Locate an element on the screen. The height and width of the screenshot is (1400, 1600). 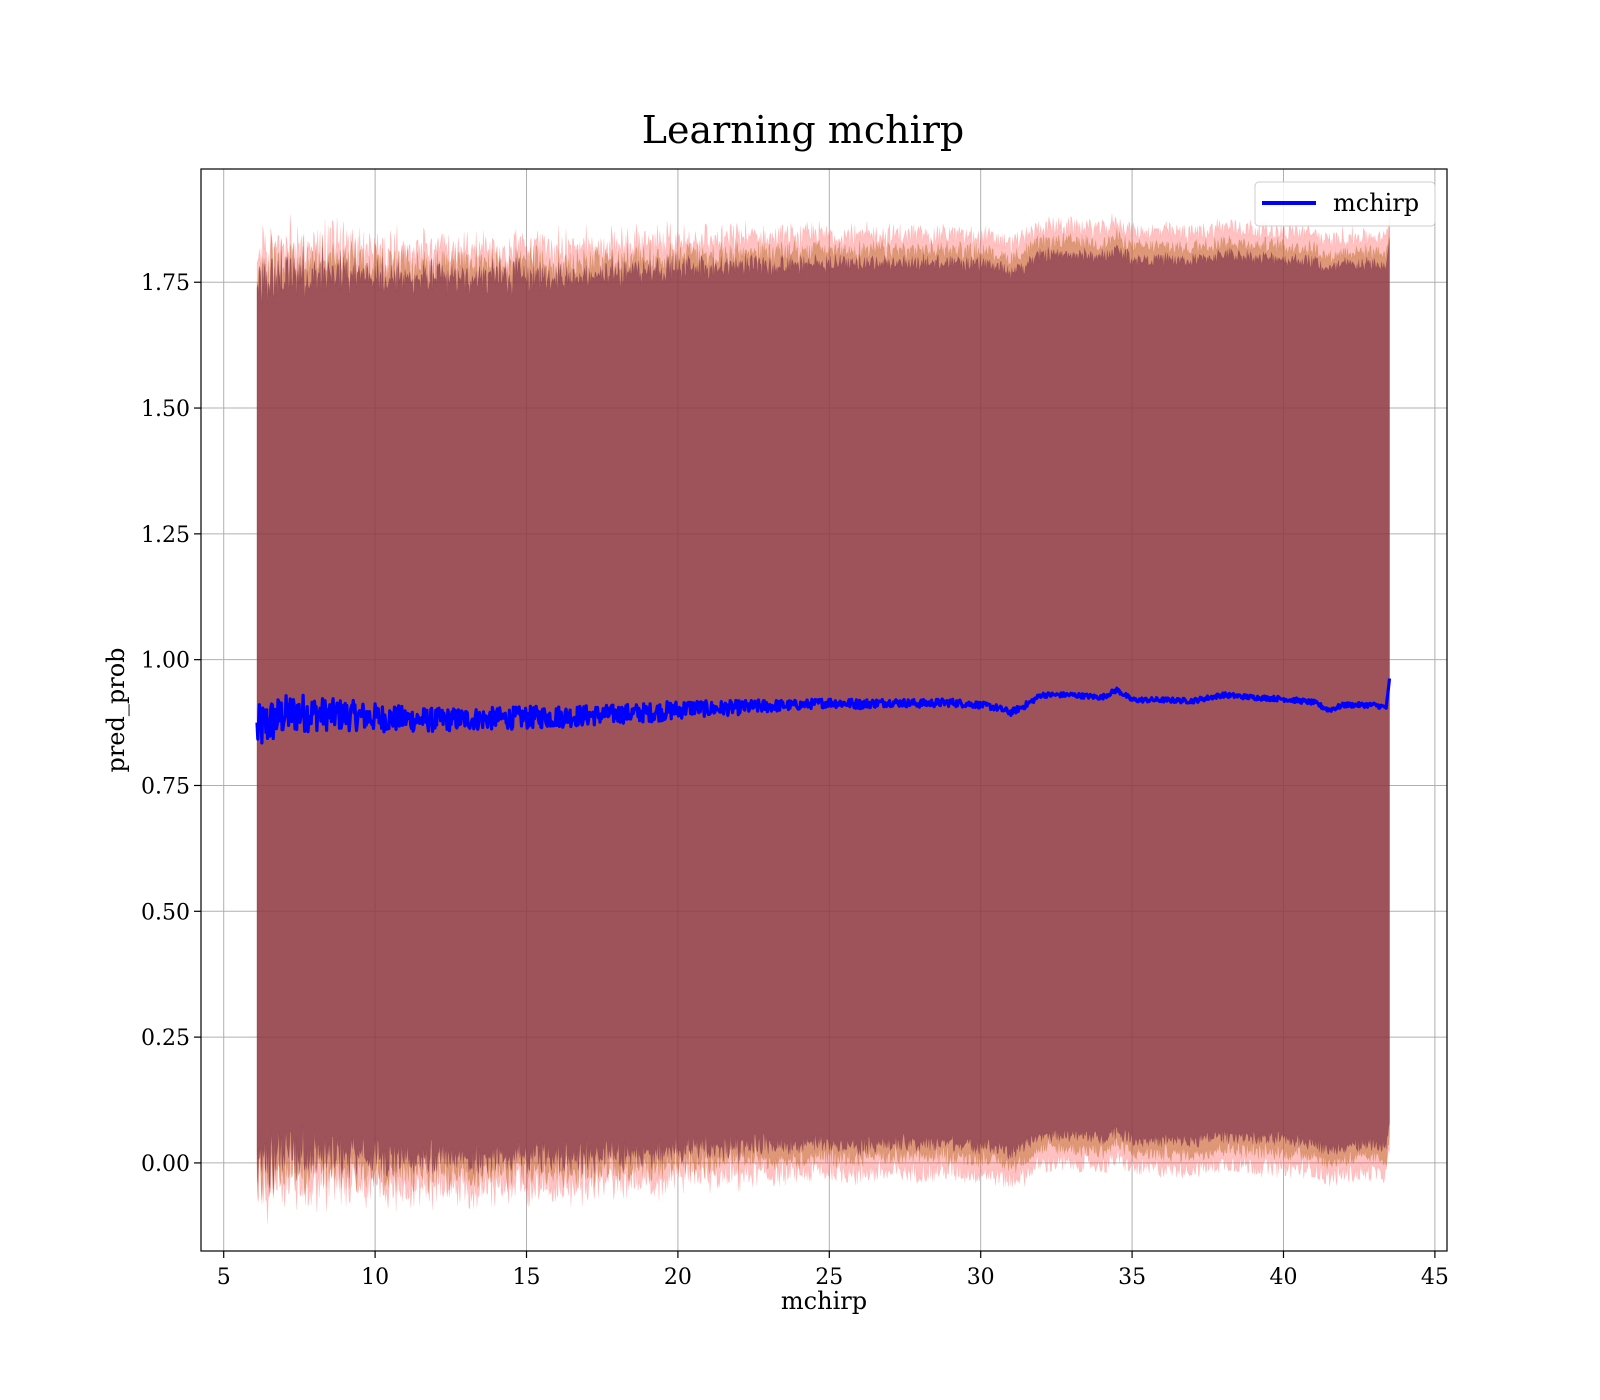
y-tick-label: 1.25 is located at coordinates (165, 535).